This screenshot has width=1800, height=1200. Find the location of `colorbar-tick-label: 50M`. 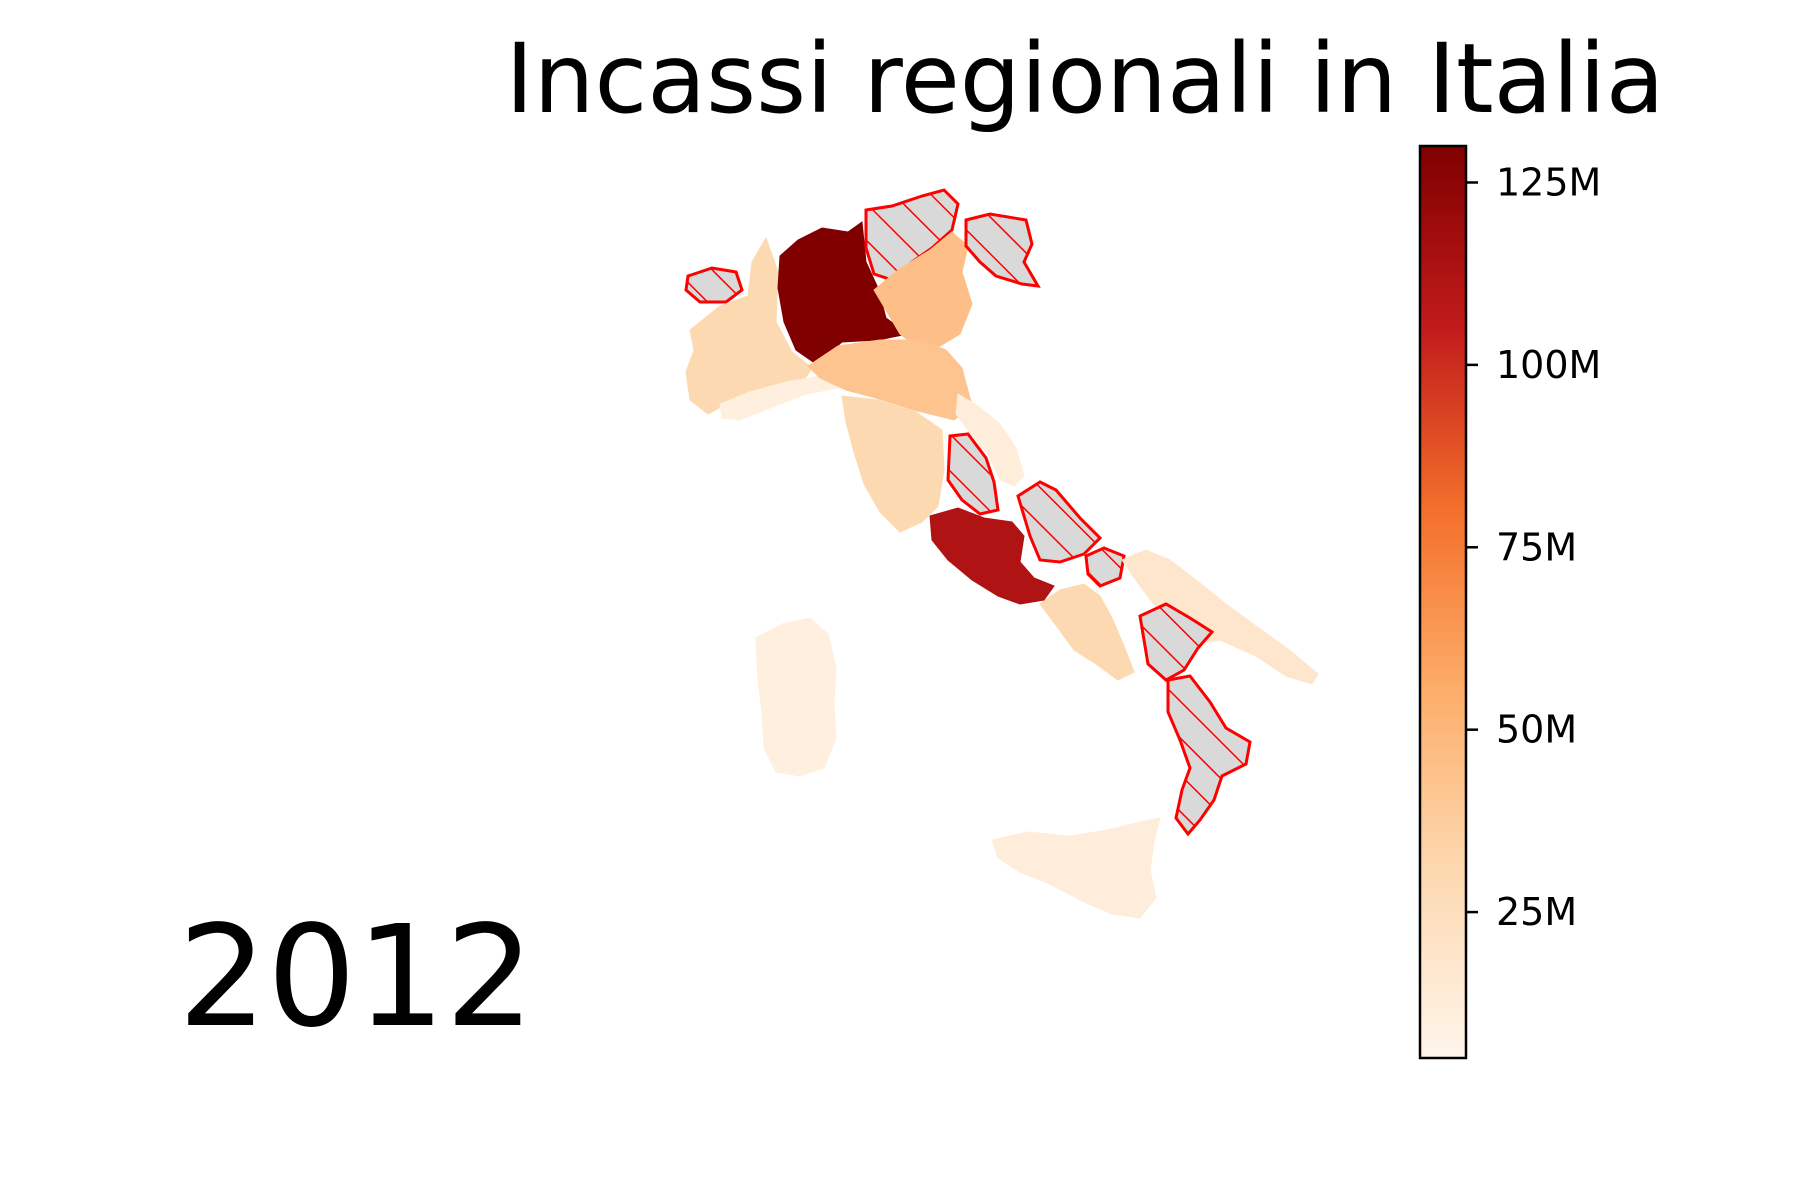

colorbar-tick-label: 50M is located at coordinates (1536, 730).